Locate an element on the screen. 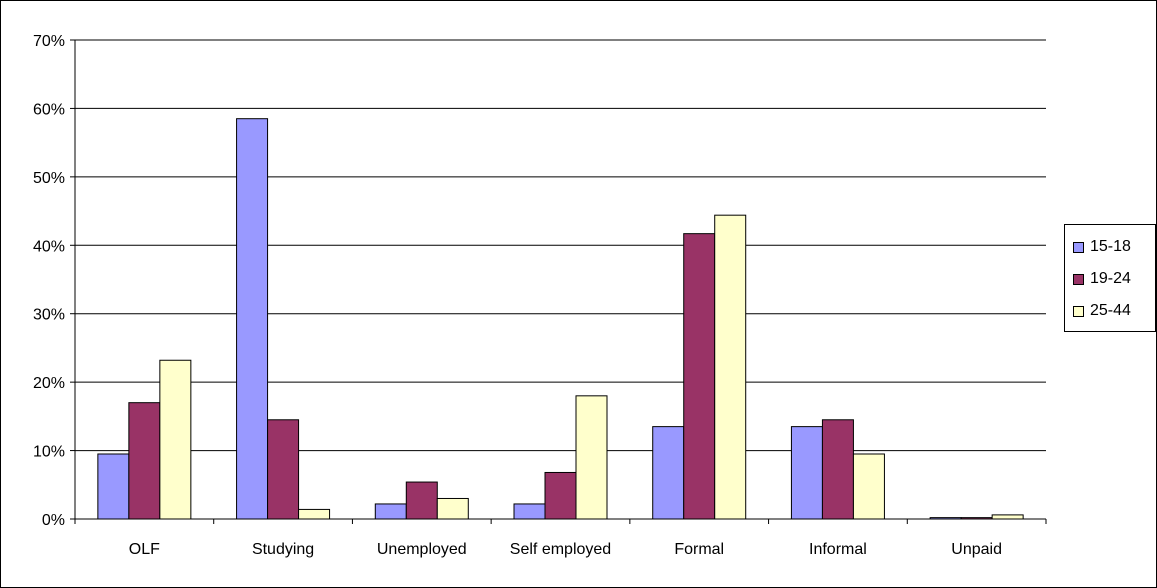 This screenshot has width=1157, height=588. legend-label: 19-24 is located at coordinates (1110, 278).